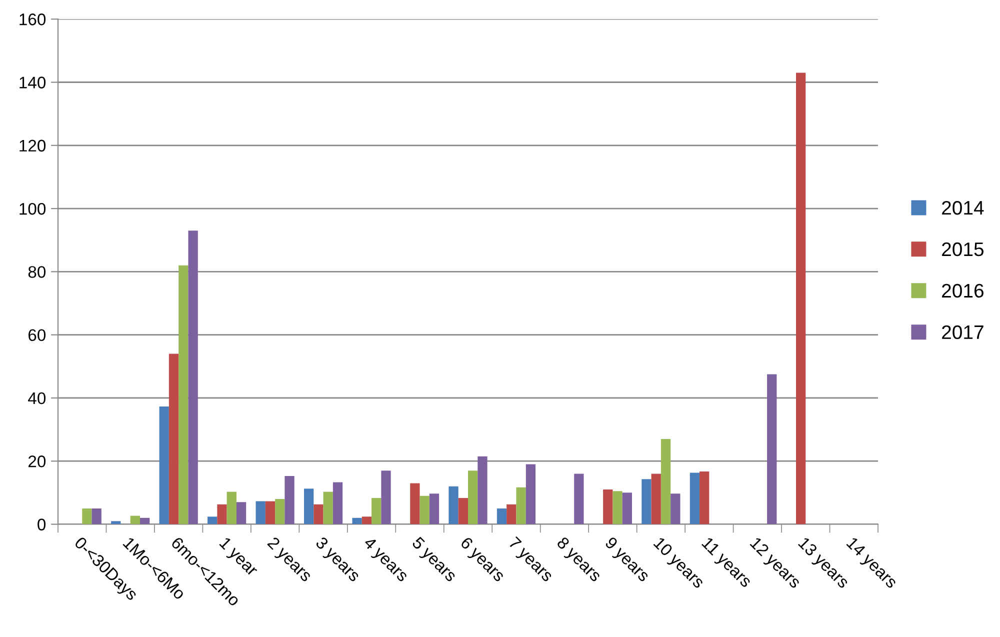 Image resolution: width=1000 pixels, height=637 pixels. Describe the element at coordinates (33, 208) in the screenshot. I see `y-tick-label: 100` at that location.